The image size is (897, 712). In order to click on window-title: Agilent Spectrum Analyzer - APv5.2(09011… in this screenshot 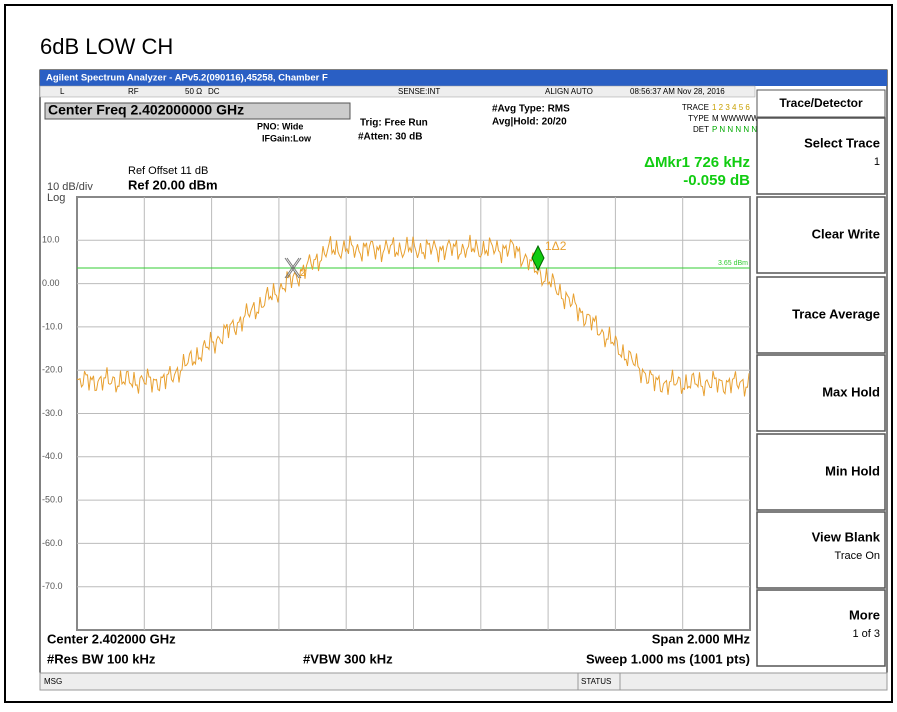, I will do `click(187, 78)`.